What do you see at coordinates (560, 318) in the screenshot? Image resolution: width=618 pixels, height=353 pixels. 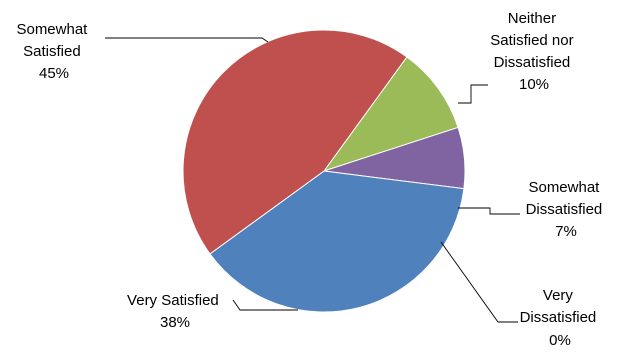 I see `slice-label-very-dissatisfied: Very Dissatisfied 0%` at bounding box center [560, 318].